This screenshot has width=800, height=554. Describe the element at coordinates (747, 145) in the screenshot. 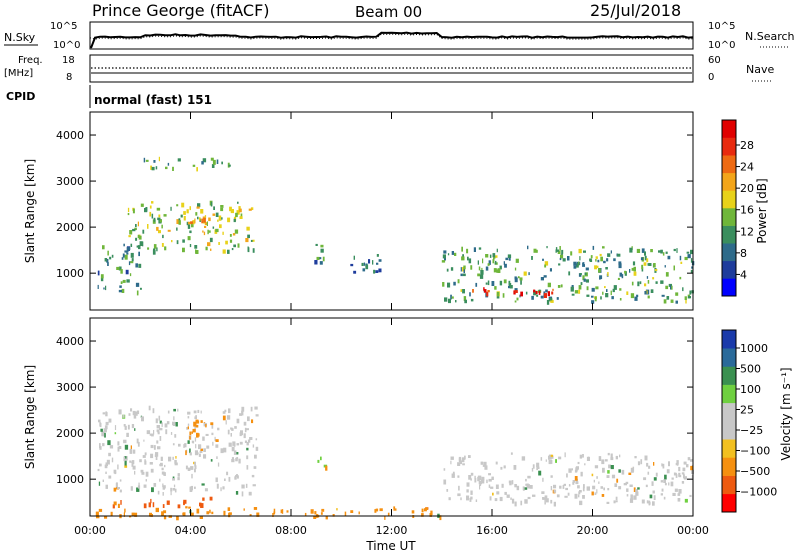

I see `colorbar-tick-label: 28` at that location.